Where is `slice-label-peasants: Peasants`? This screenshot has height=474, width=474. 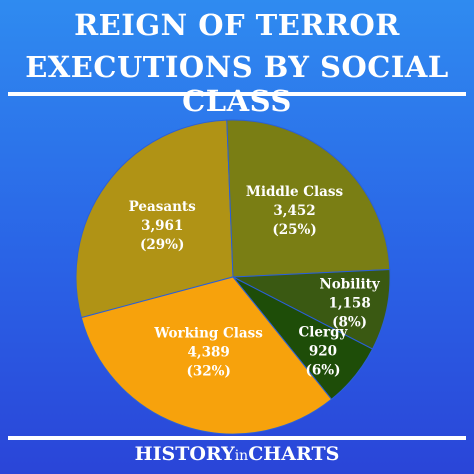
slice-label-peasants: Peasants is located at coordinates (163, 207).